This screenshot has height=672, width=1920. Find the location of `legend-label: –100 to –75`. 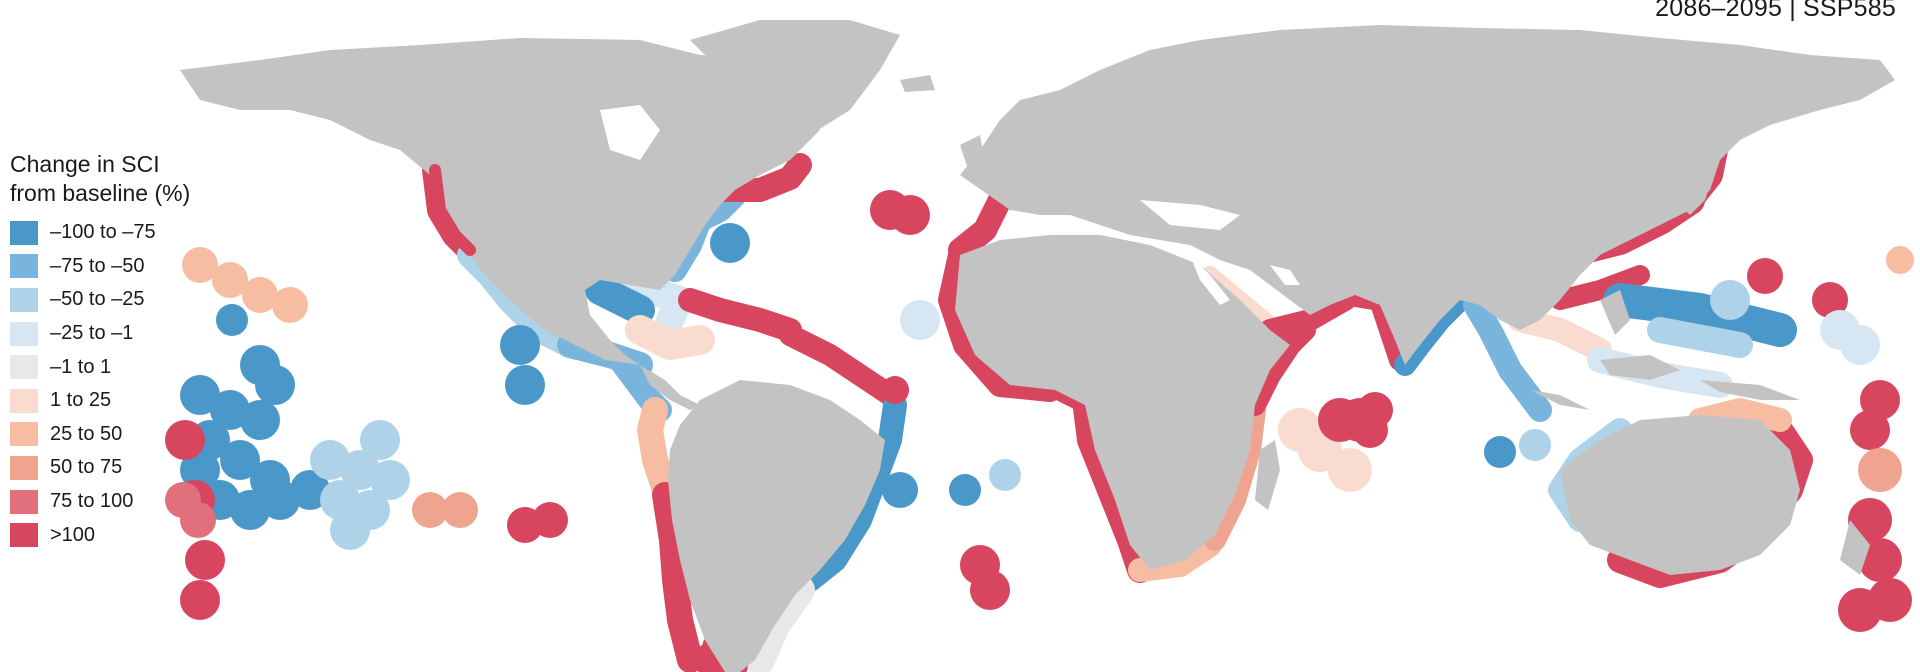

legend-label: –100 to –75 is located at coordinates (103, 232).